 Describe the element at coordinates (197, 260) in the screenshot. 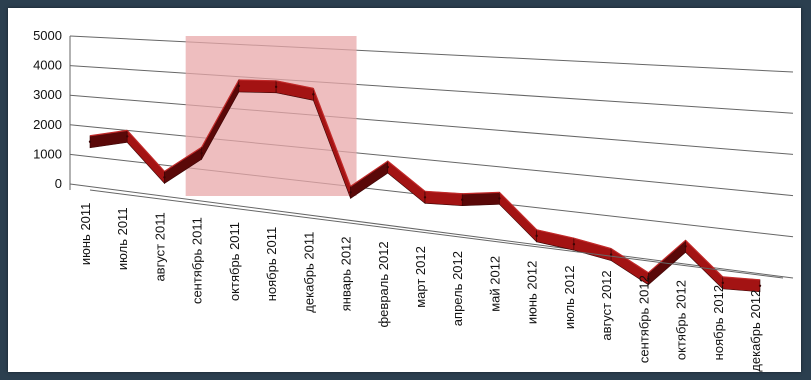

I see `x-tick-label: сентябрь 2011` at that location.